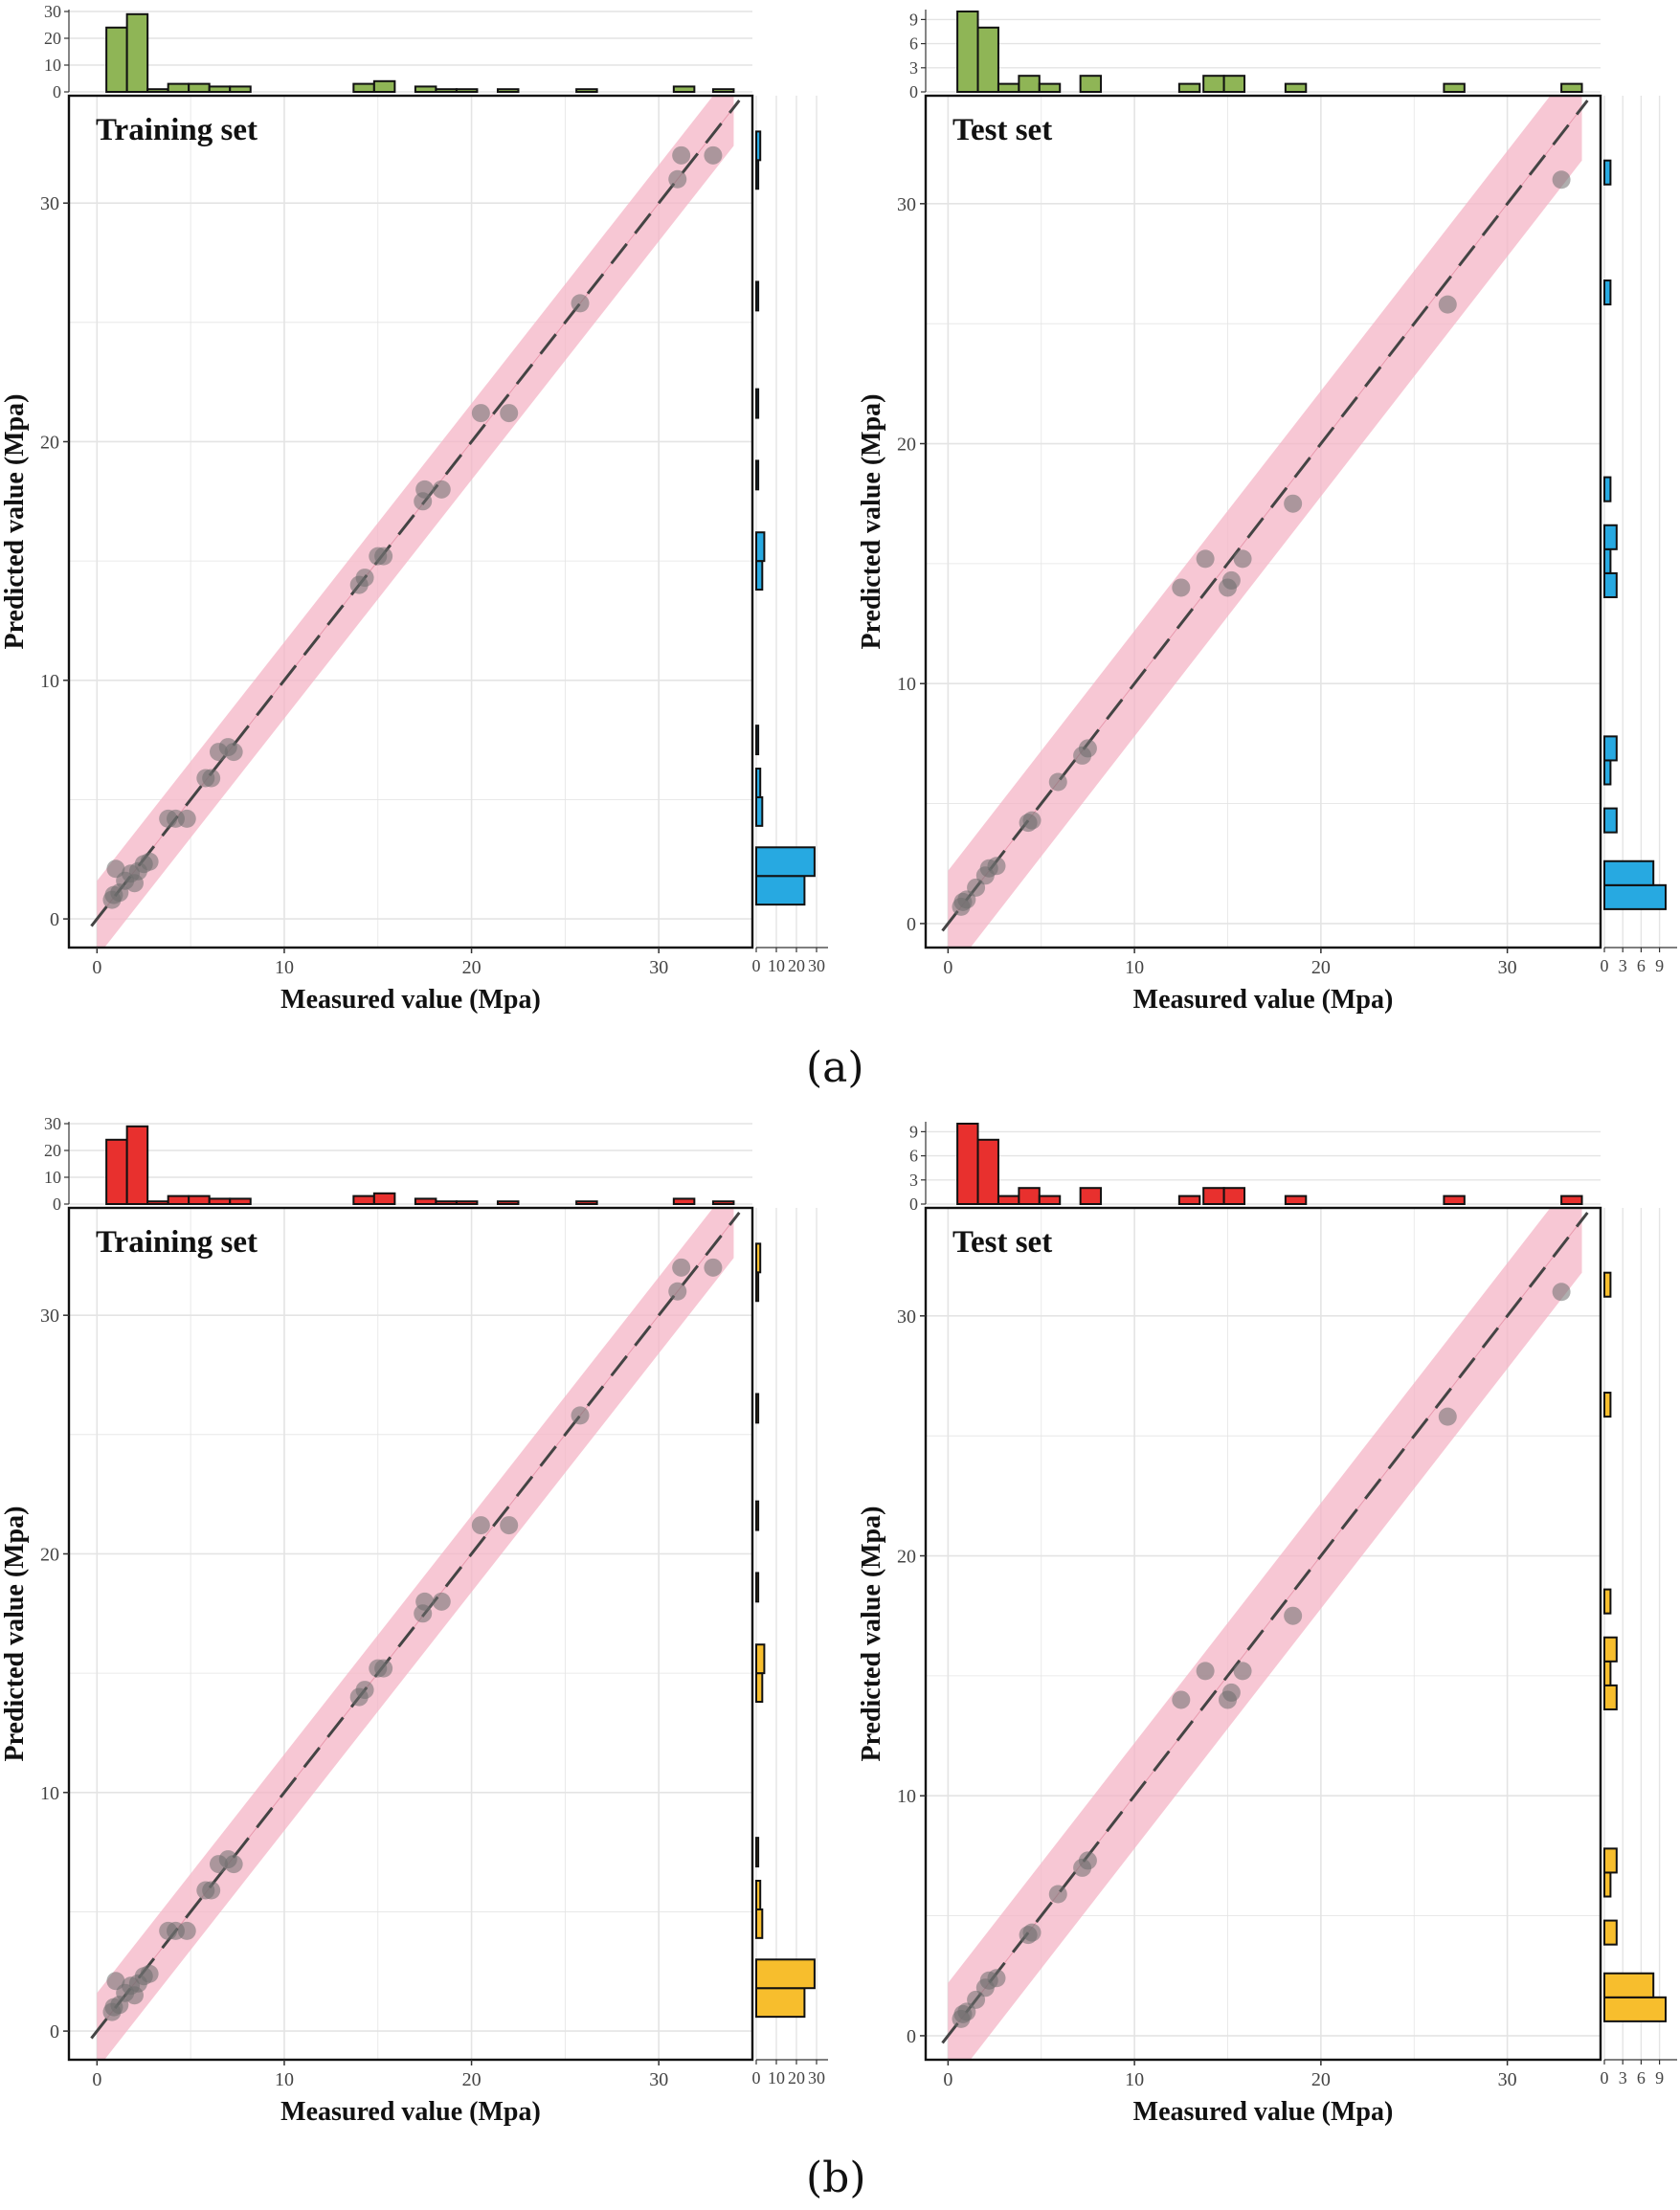  Describe the element at coordinates (836, 2178) in the screenshot. I see `caption-b: (b)` at that location.